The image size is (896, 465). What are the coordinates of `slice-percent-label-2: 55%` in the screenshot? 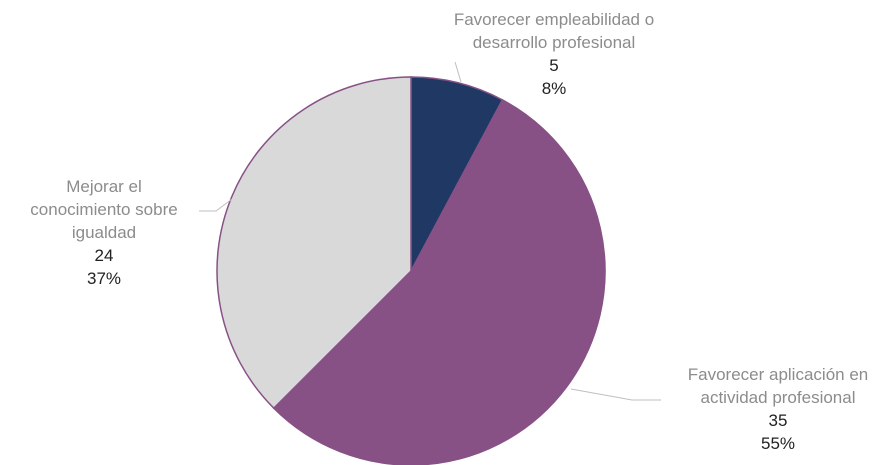 It's located at (778, 443).